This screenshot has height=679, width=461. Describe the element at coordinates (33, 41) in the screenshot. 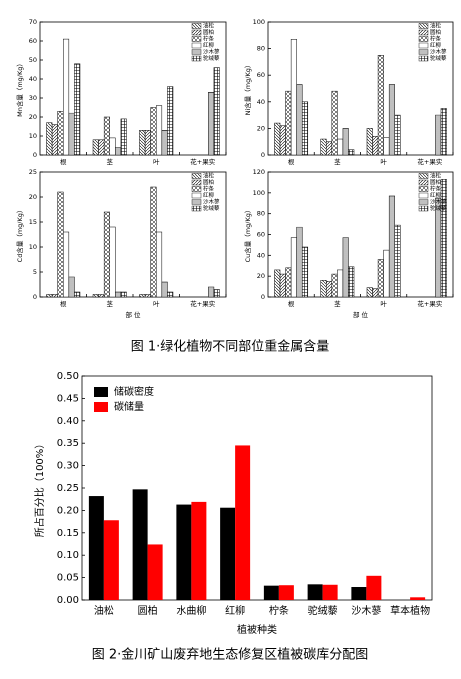

I see `y-tick-label: 60` at that location.